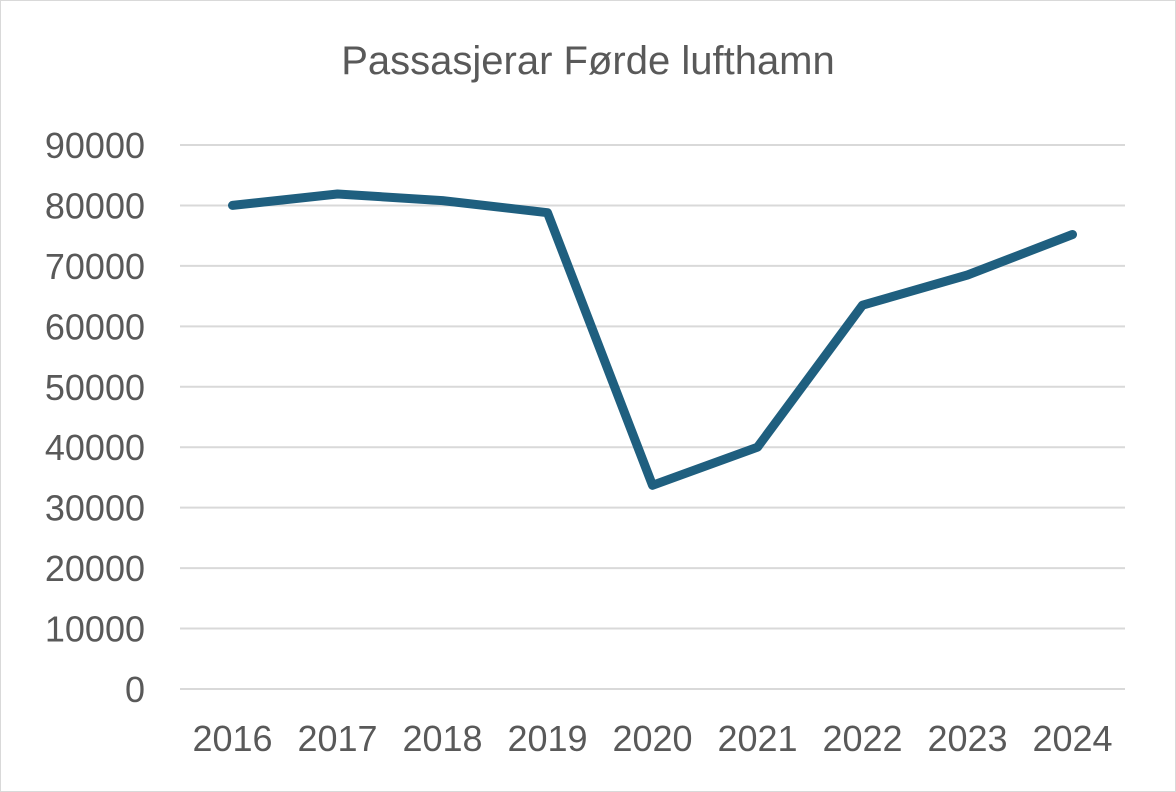 The width and height of the screenshot is (1176, 792). I want to click on y-tick-label: 60000, so click(95, 326).